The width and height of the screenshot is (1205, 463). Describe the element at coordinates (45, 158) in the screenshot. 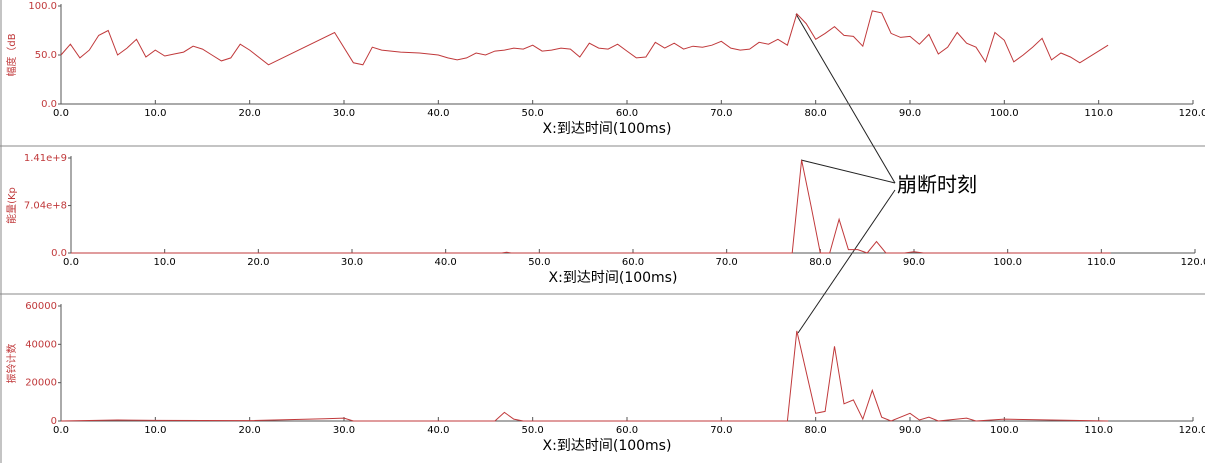

I see `y-tick-label: 1.41e+9` at that location.